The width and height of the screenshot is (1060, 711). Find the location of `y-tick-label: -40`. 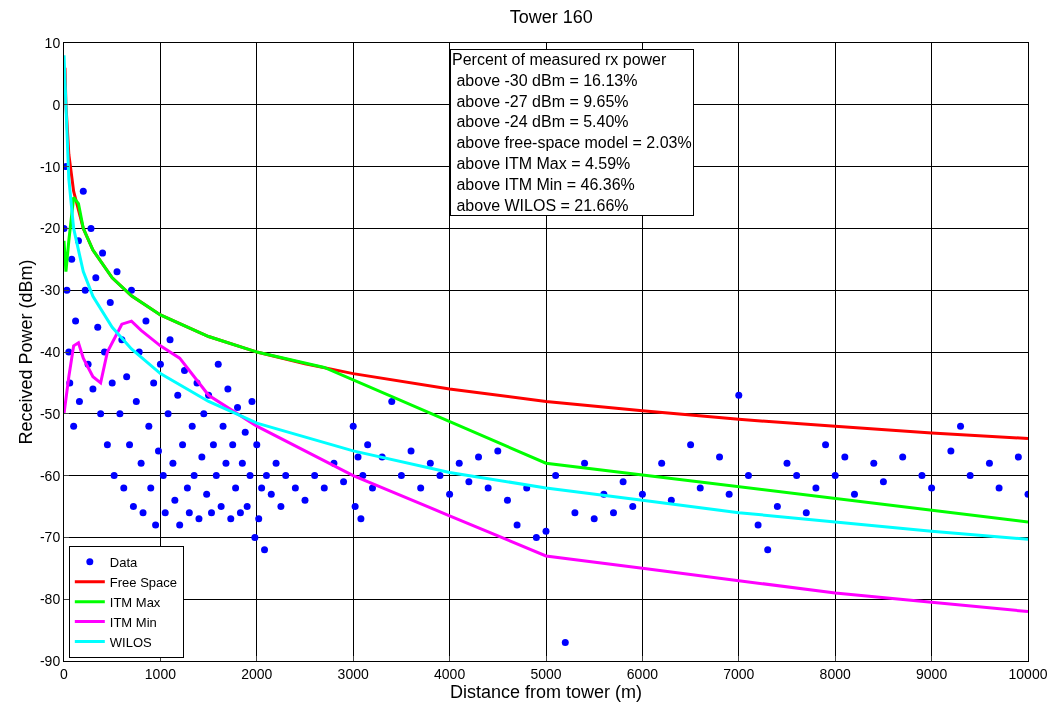

y-tick-label: -40 is located at coordinates (50, 351).